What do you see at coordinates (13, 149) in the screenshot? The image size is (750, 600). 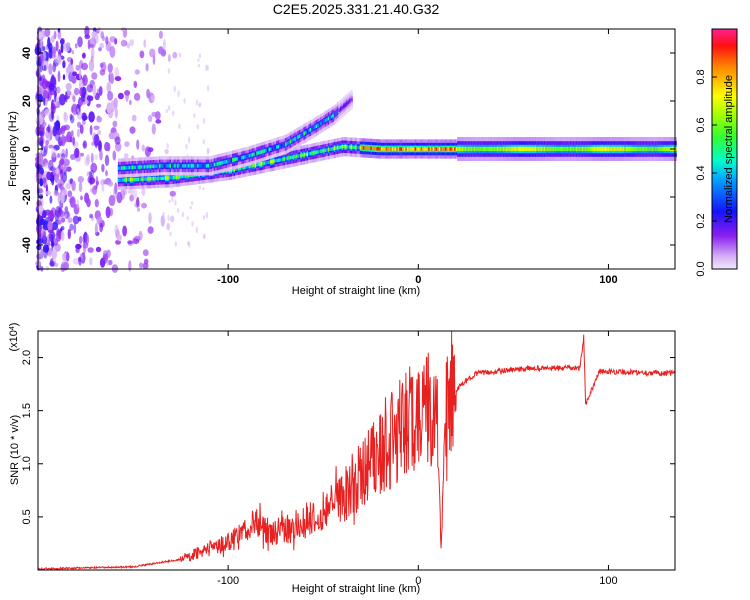 I see `heatmap-y-label: Frequency (Hz)` at bounding box center [13, 149].